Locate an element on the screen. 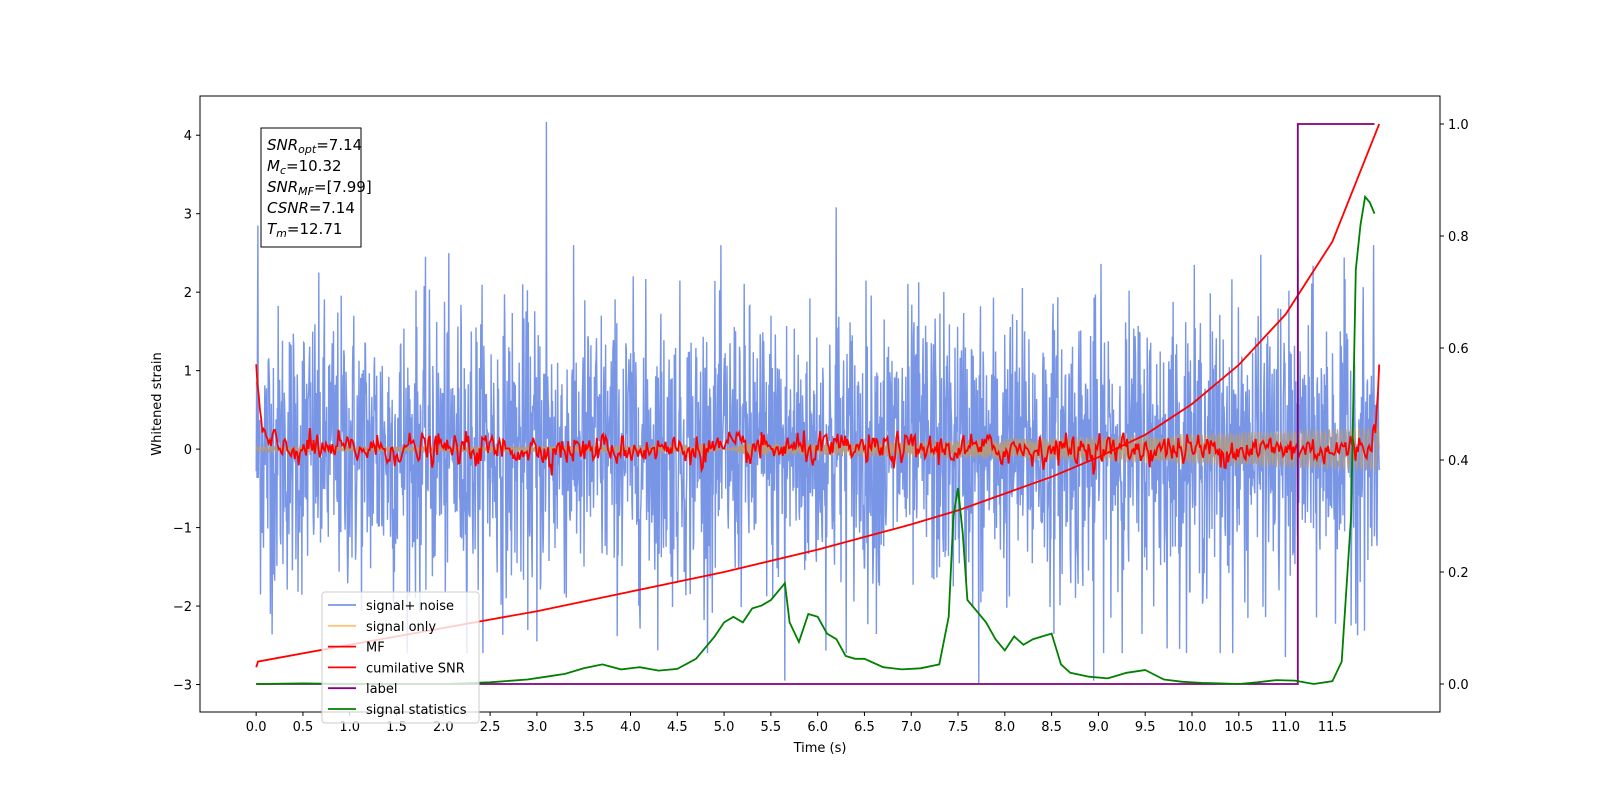 The image size is (1600, 800). x-tick-label: 3.5 is located at coordinates (583, 727).